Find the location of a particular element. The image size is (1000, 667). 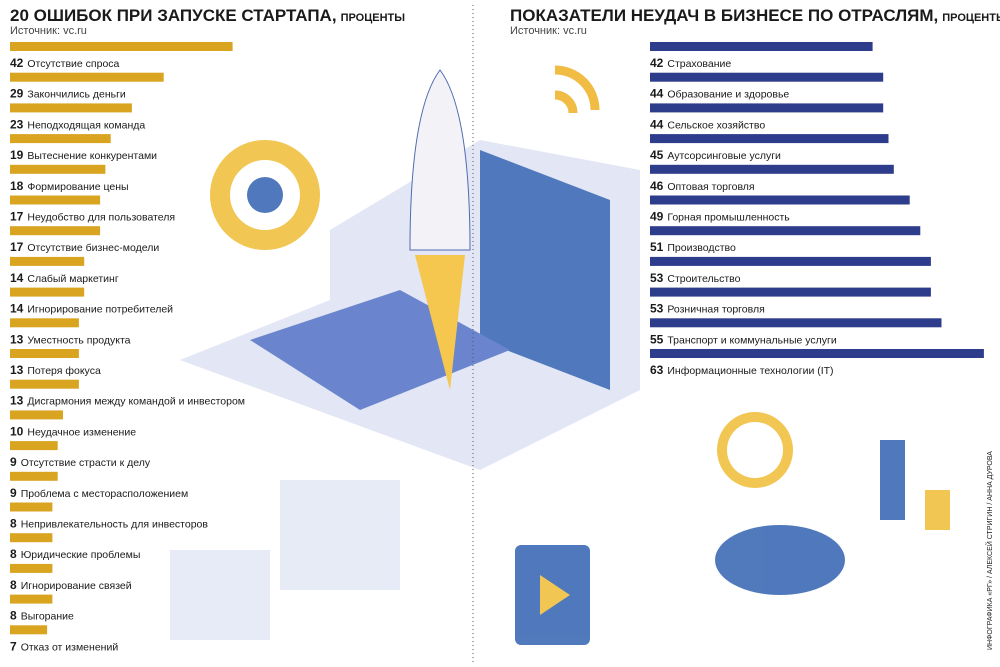

target-center is located at coordinates (265, 195).